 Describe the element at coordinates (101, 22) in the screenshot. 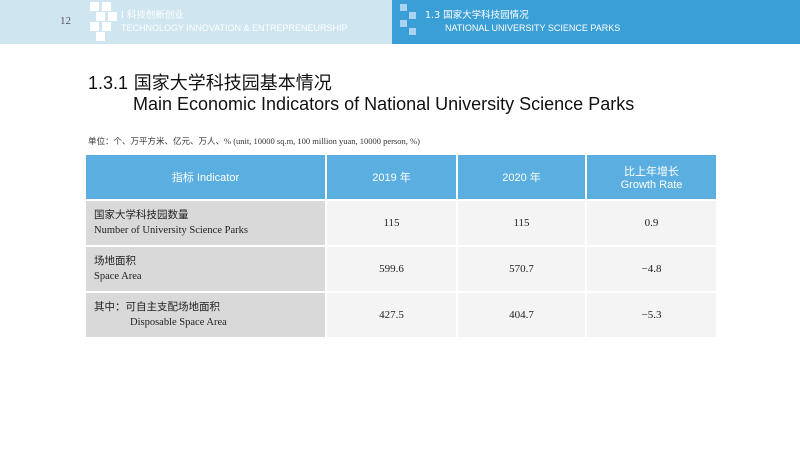

I see `decorative-squares` at that location.